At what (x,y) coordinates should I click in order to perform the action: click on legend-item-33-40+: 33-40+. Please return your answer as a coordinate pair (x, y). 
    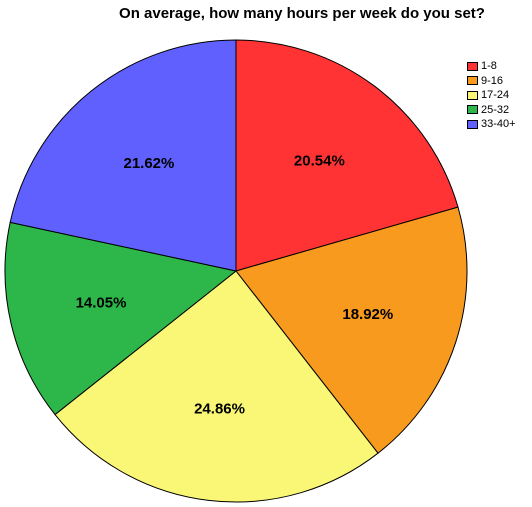
    Looking at the image, I should click on (491, 124).